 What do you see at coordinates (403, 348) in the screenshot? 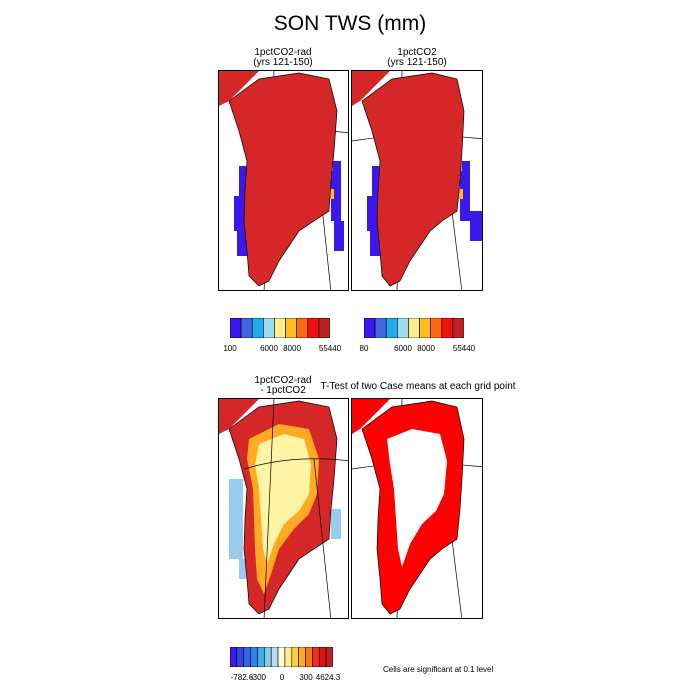
I see `cbar2-label-1: 6000` at bounding box center [403, 348].